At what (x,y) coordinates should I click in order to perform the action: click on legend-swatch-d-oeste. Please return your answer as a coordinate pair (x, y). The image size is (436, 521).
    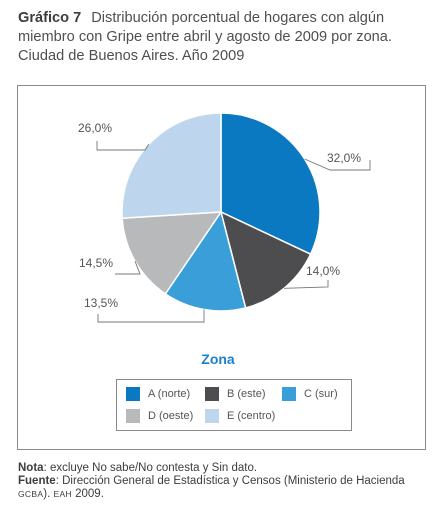
    Looking at the image, I should click on (133, 416).